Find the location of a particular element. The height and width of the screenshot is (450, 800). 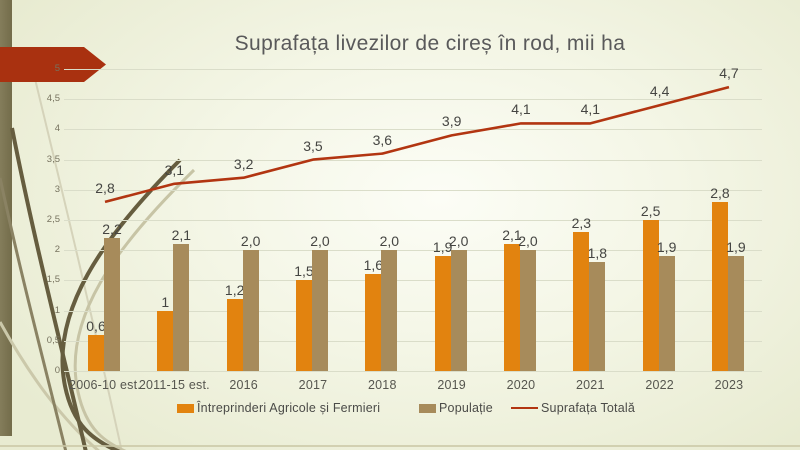

bar-value-label: 2,3 is located at coordinates (581, 223).